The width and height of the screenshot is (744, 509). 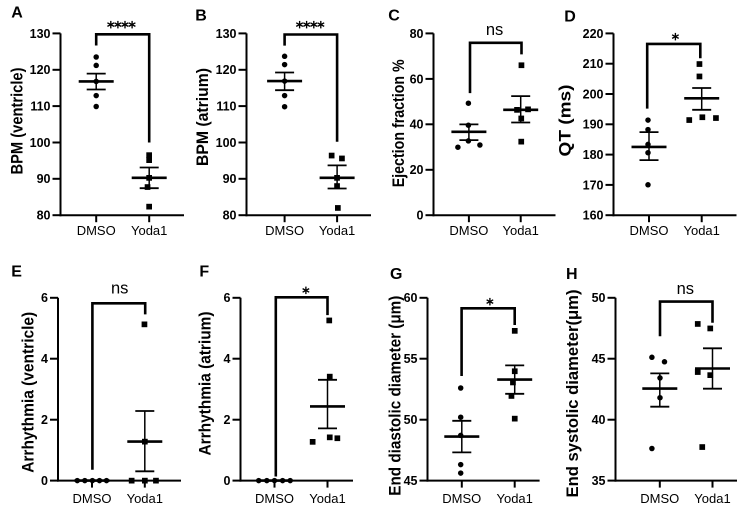 I want to click on svg-text: QT (ms), so click(x=565, y=121).